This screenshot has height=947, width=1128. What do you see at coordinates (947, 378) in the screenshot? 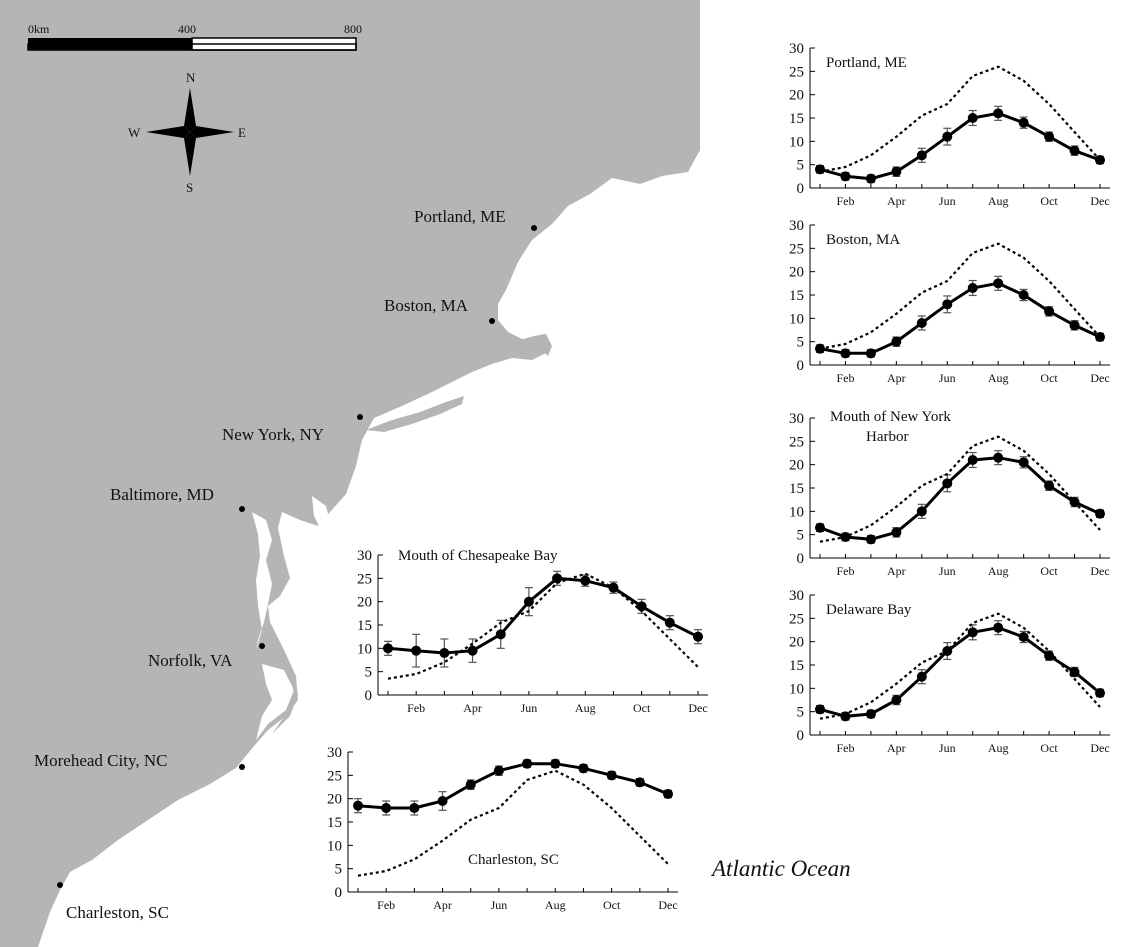
I see `x-tick-label: Jun` at bounding box center [947, 378].